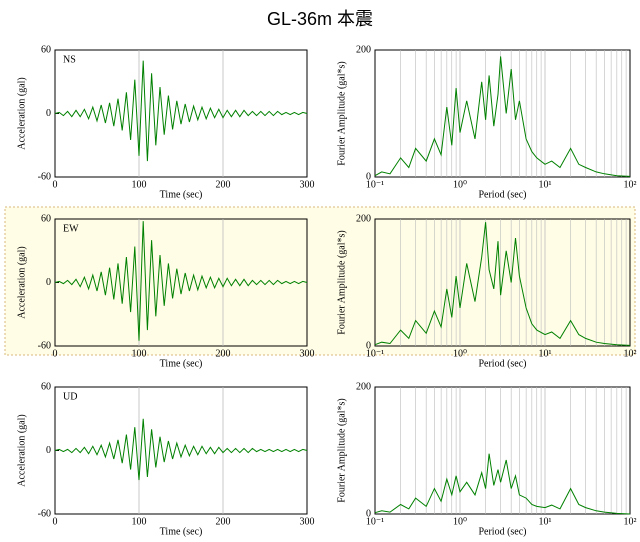 The height and width of the screenshot is (542, 640). I want to click on panel-tag: UD, so click(70, 396).